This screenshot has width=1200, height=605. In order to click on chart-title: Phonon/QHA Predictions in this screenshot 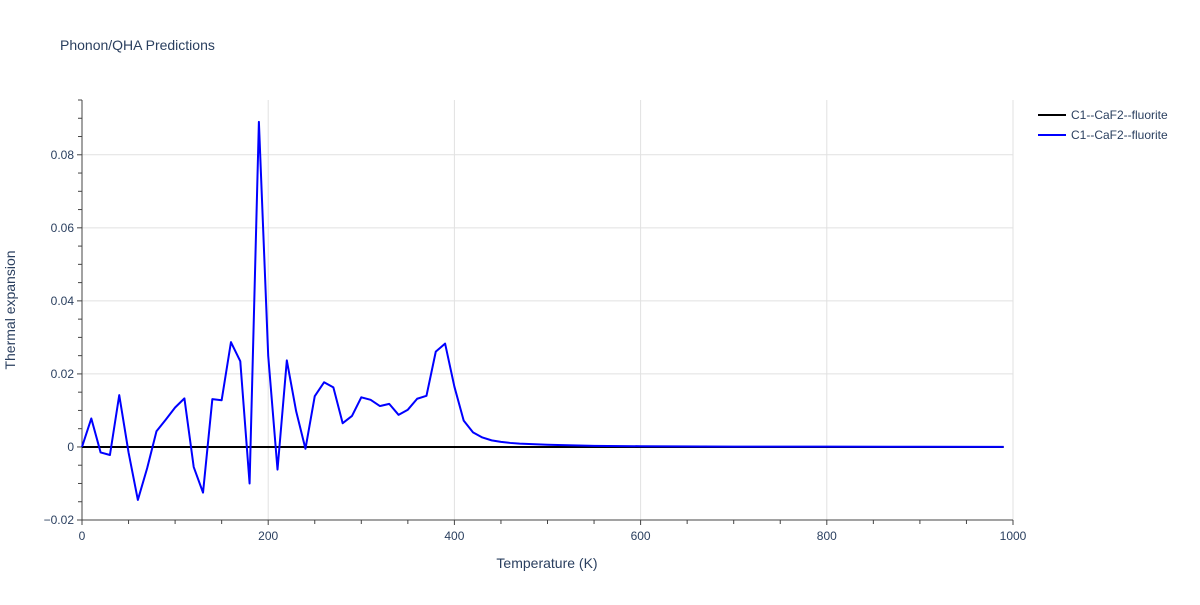, I will do `click(137, 45)`.